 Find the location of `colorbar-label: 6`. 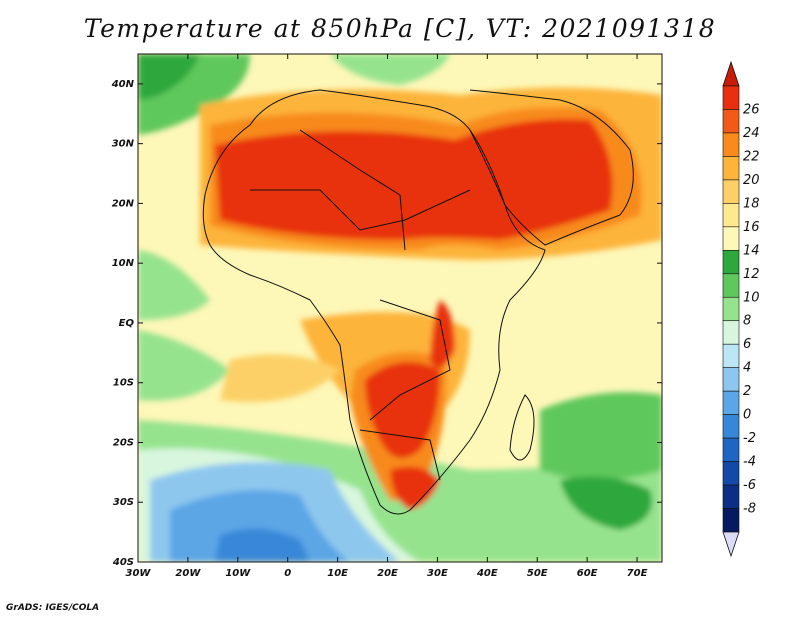

colorbar-label: 6 is located at coordinates (747, 344).